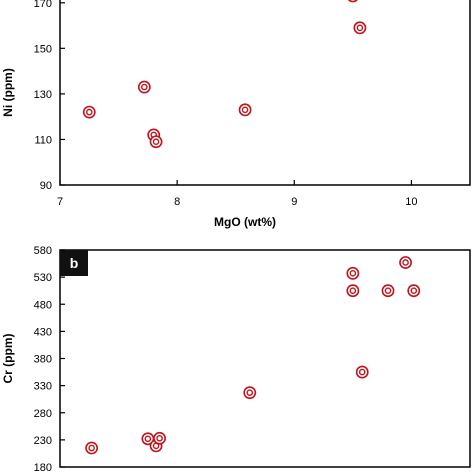  I want to click on x-tick-label: 10, so click(411, 202).